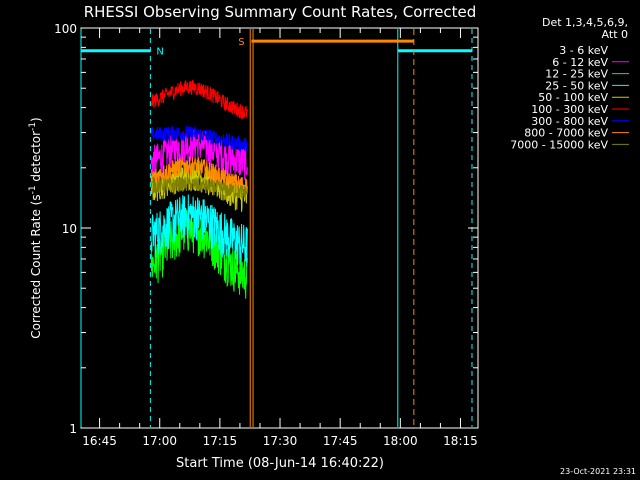 The image size is (640, 480). I want to click on legend-header-attenuator: Att 0, so click(615, 34).